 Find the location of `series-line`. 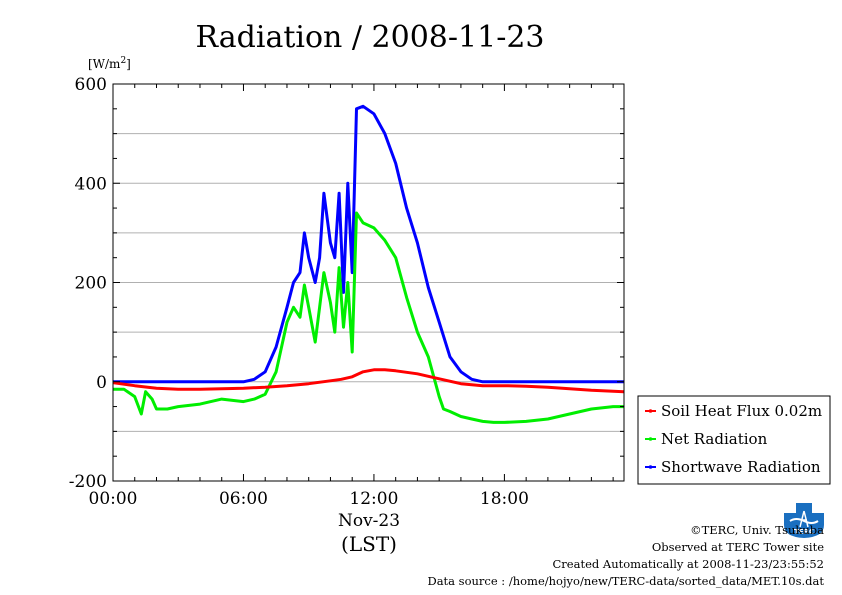

series-line is located at coordinates (368, 381).